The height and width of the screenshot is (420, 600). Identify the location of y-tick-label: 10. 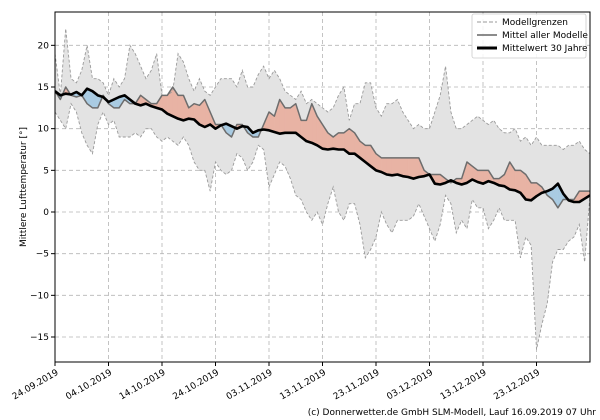
(44, 130).